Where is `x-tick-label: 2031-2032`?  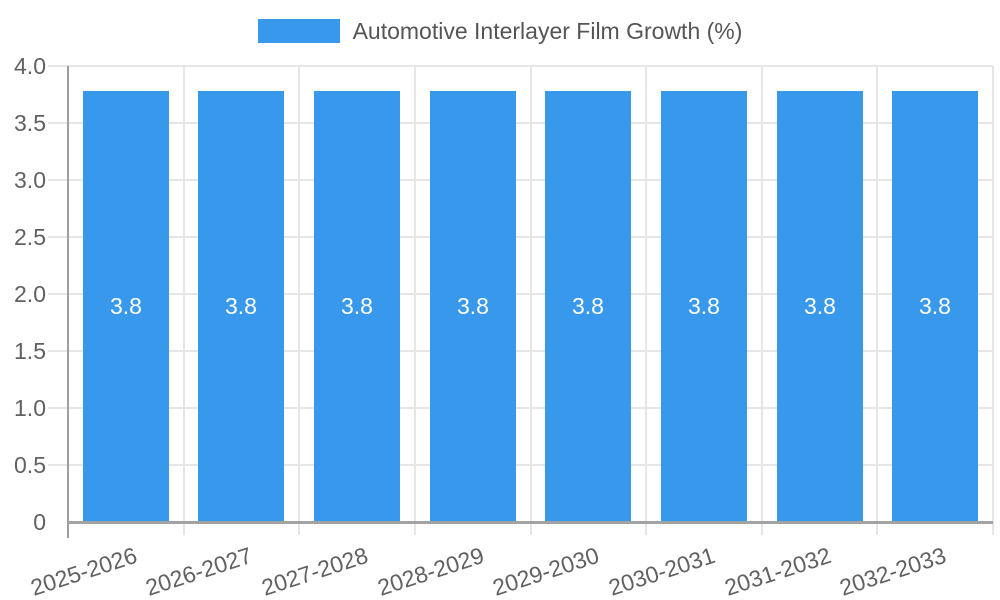
x-tick-label: 2031-2032 is located at coordinates (777, 571).